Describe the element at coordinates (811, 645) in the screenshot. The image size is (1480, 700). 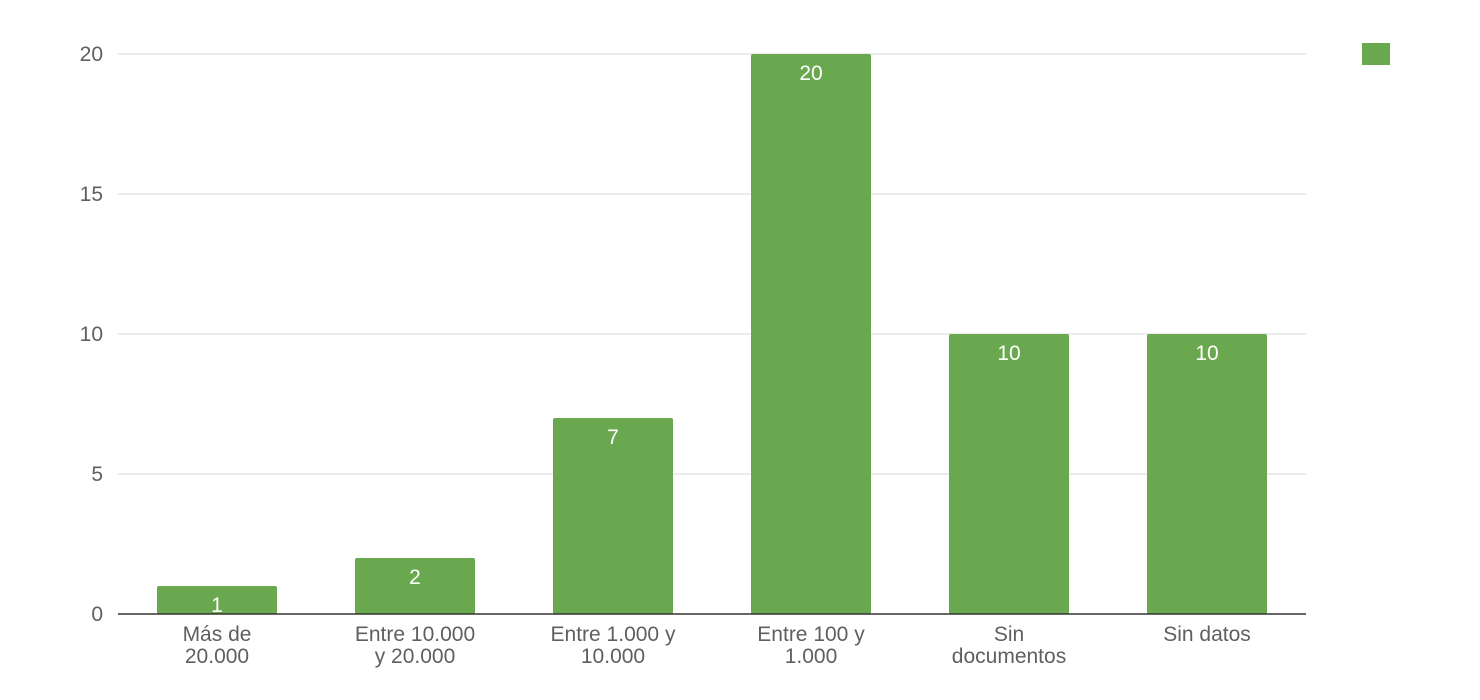
I see `x-tick-label: Entre 100 y 1.000` at that location.